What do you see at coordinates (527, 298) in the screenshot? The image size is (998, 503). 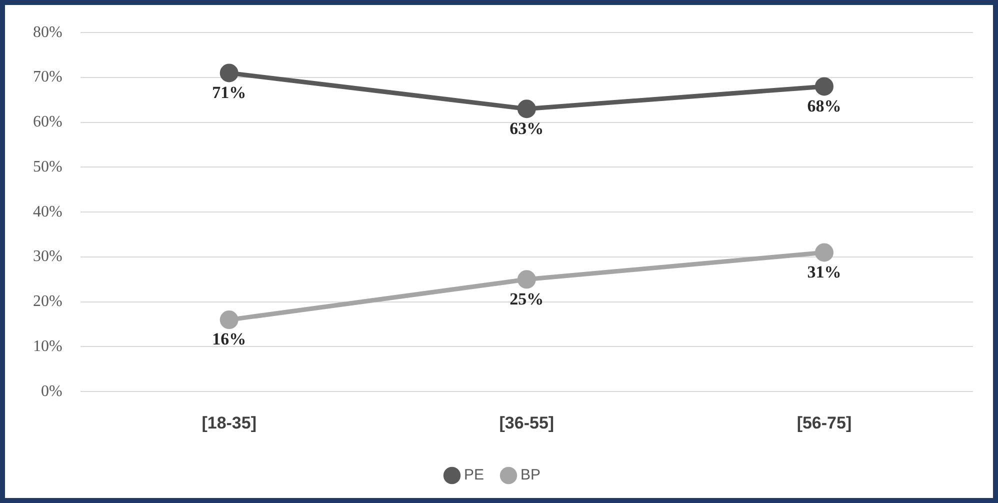 I see `text: 25%` at bounding box center [527, 298].